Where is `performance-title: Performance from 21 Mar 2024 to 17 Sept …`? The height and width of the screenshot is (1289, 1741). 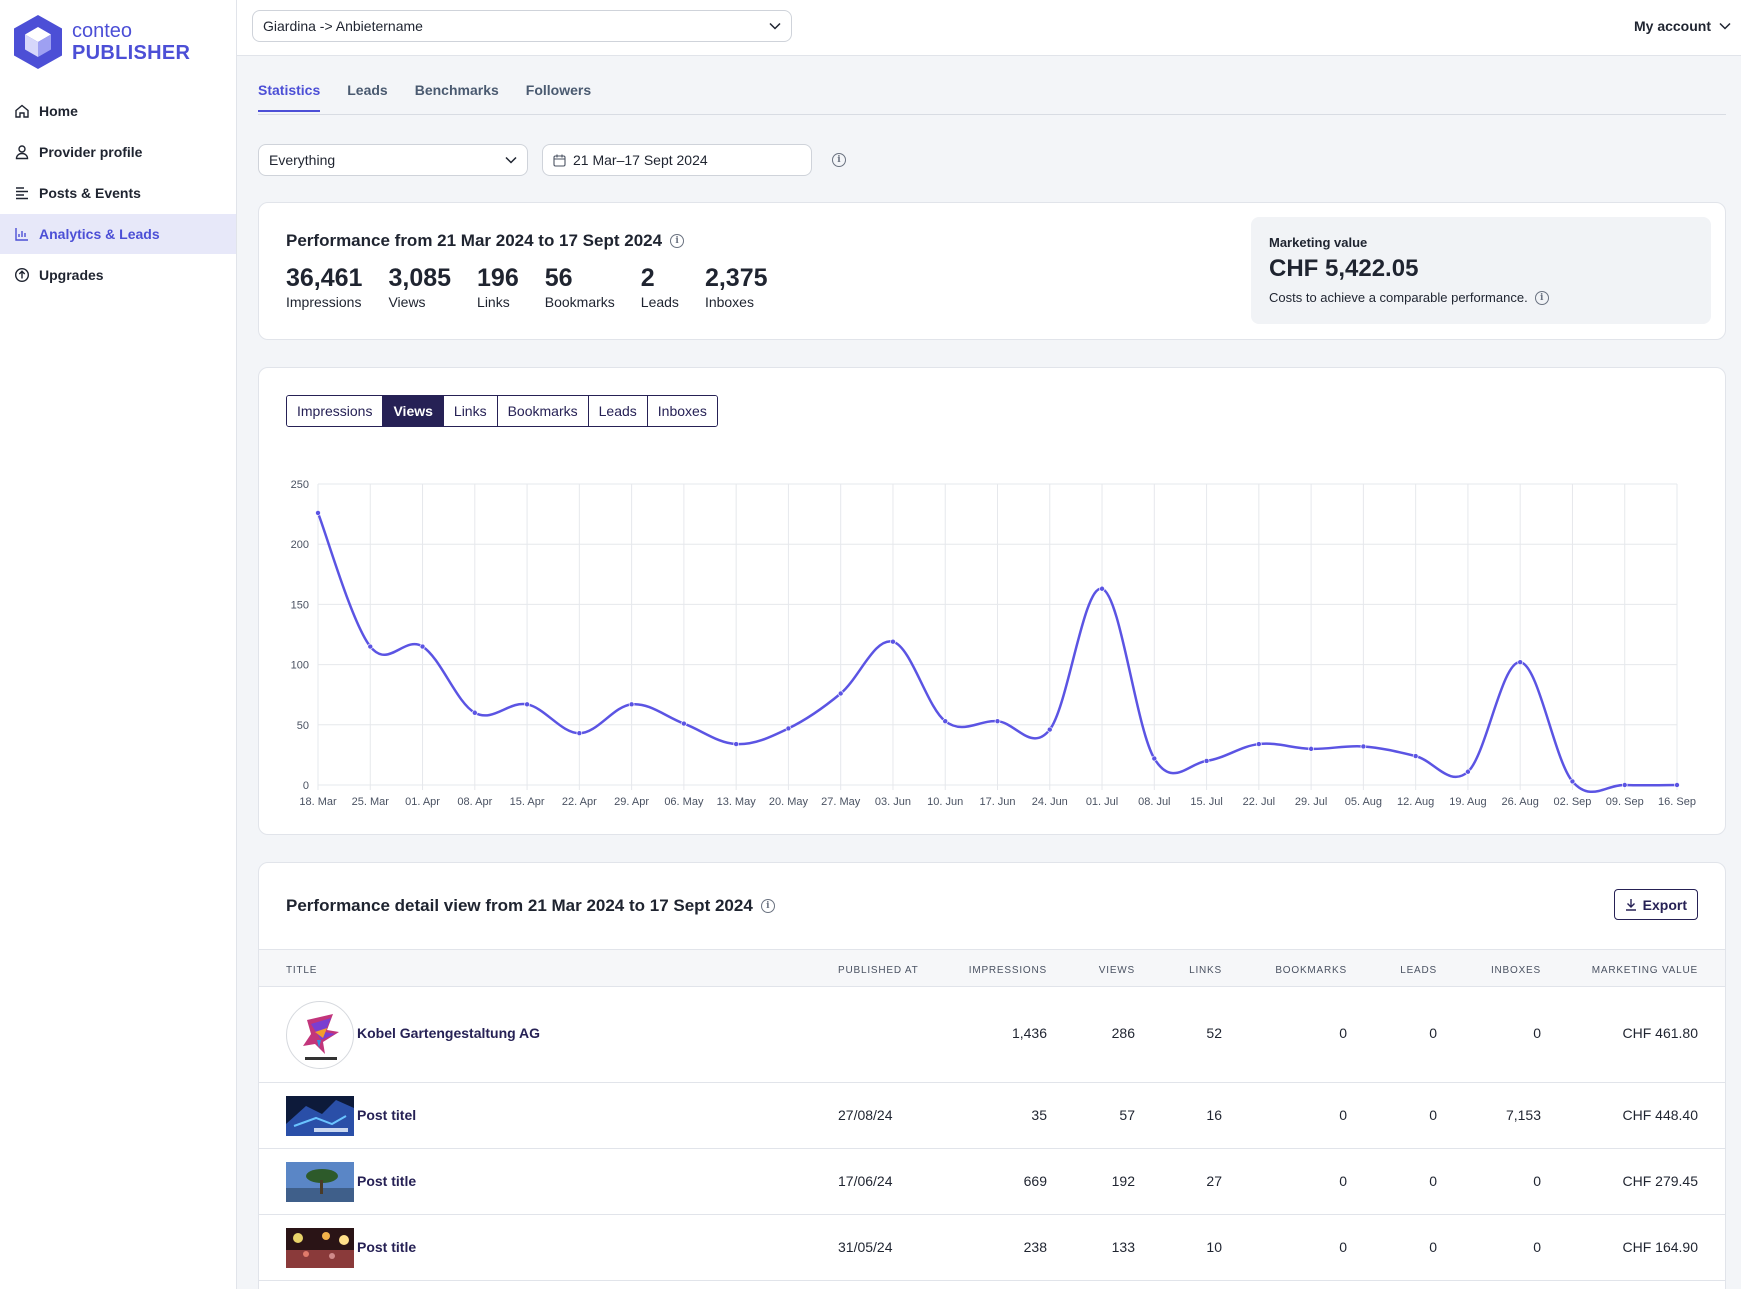
performance-title: Performance from 21 Mar 2024 to 17 Sept … is located at coordinates (474, 240).